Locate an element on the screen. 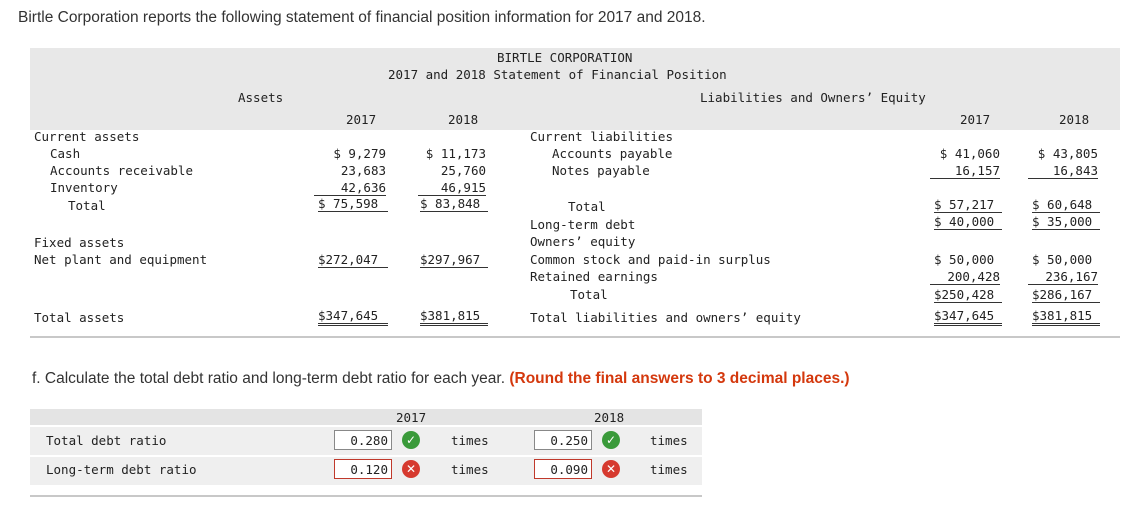  ap-label: Accounts payable is located at coordinates (612, 153).